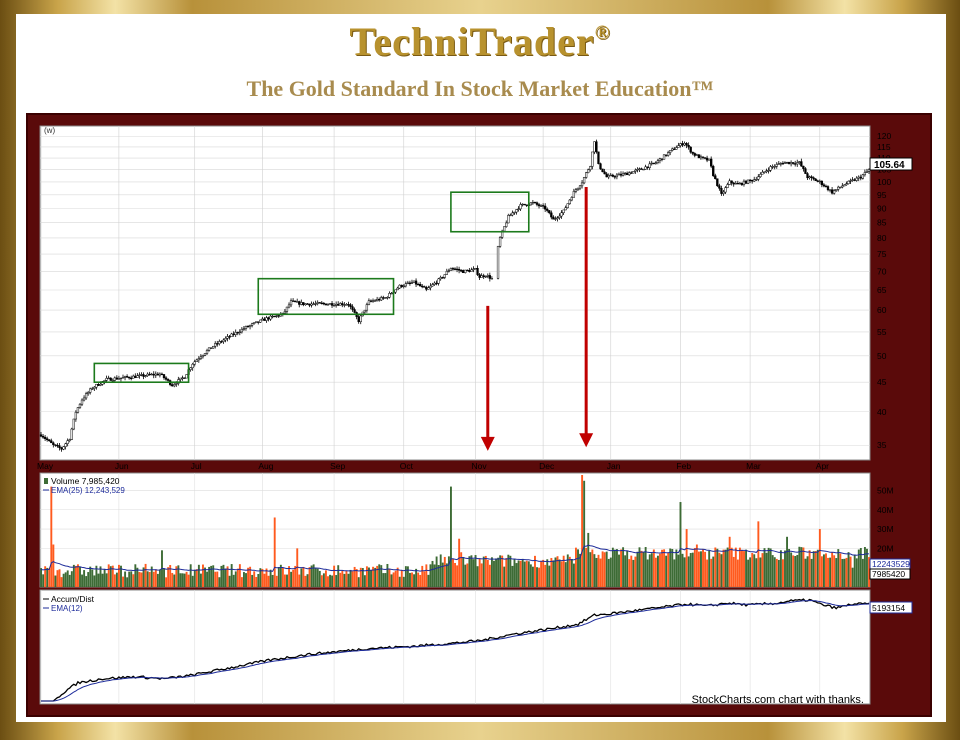 The height and width of the screenshot is (740, 960). I want to click on month-label: Jun, so click(122, 466).